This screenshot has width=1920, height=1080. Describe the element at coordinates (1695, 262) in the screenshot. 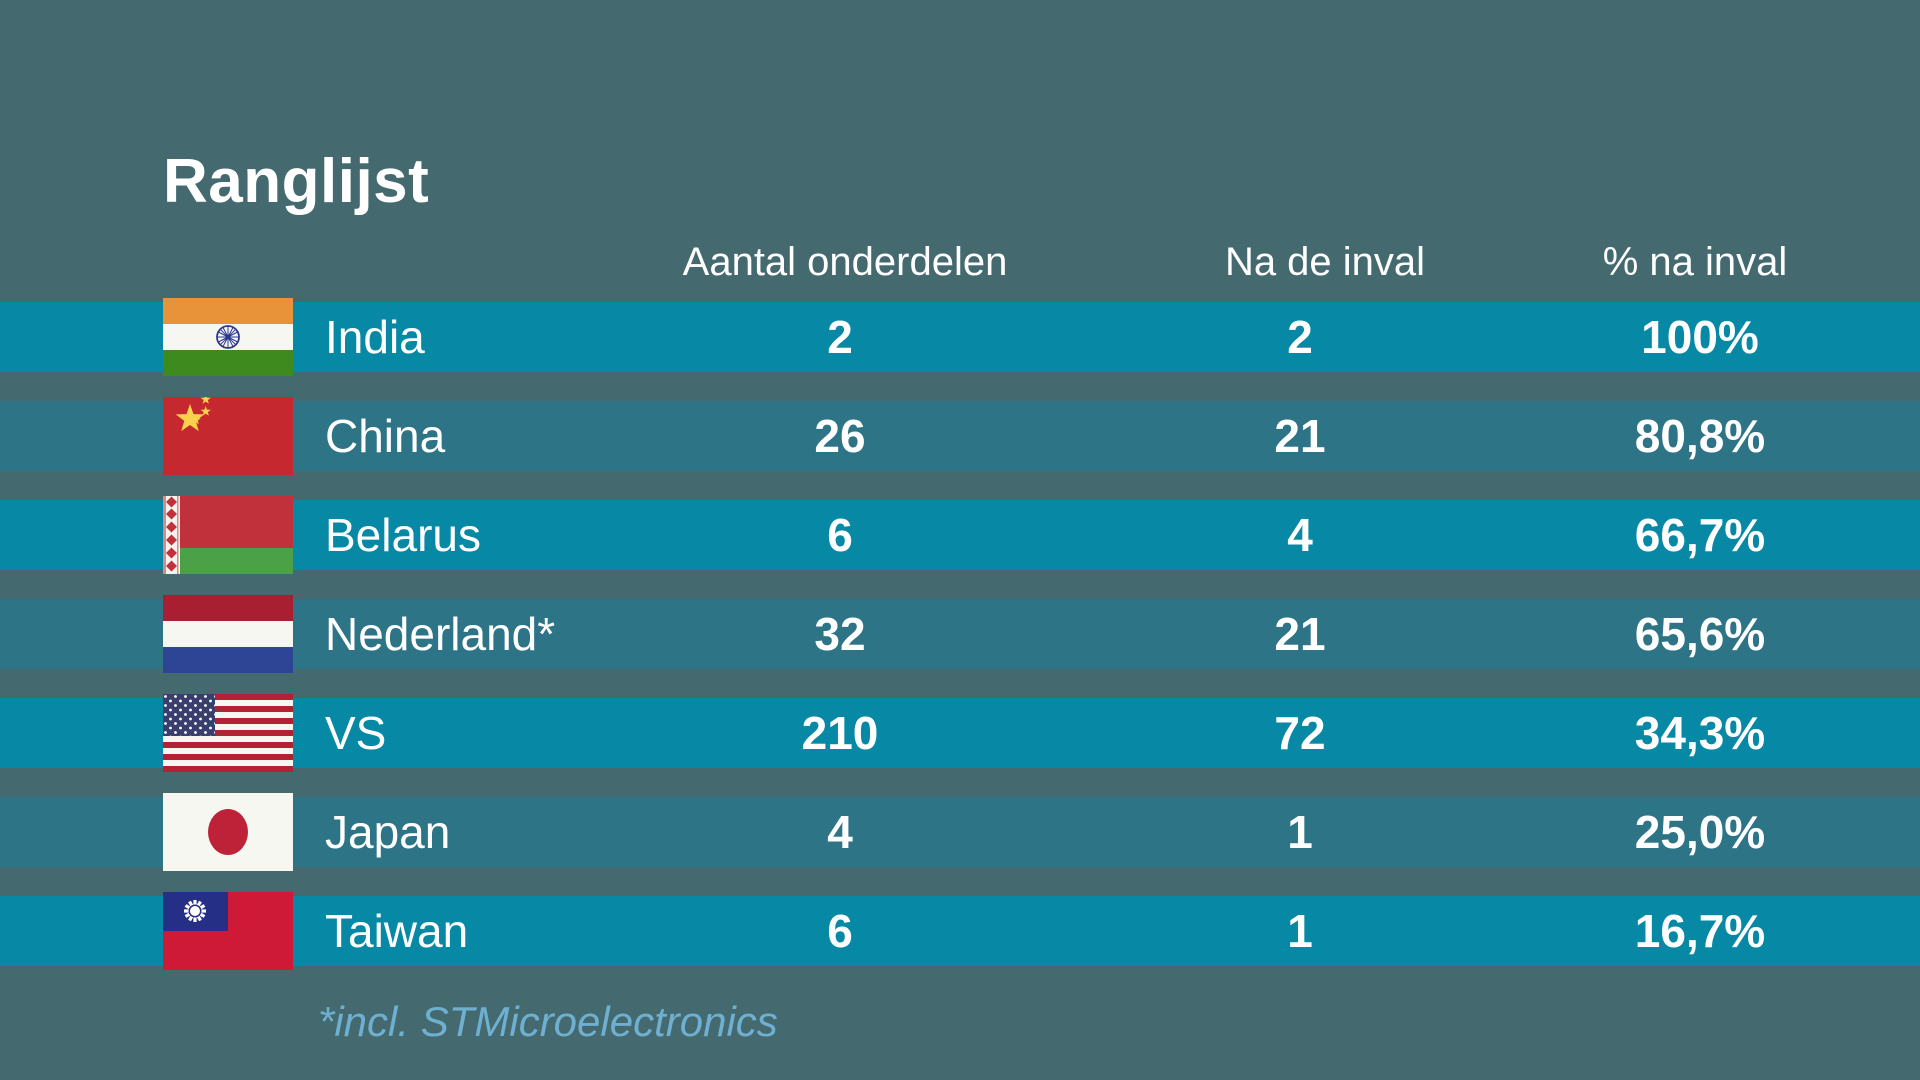

I see `column-header-pct-na-inval: % na inval` at that location.